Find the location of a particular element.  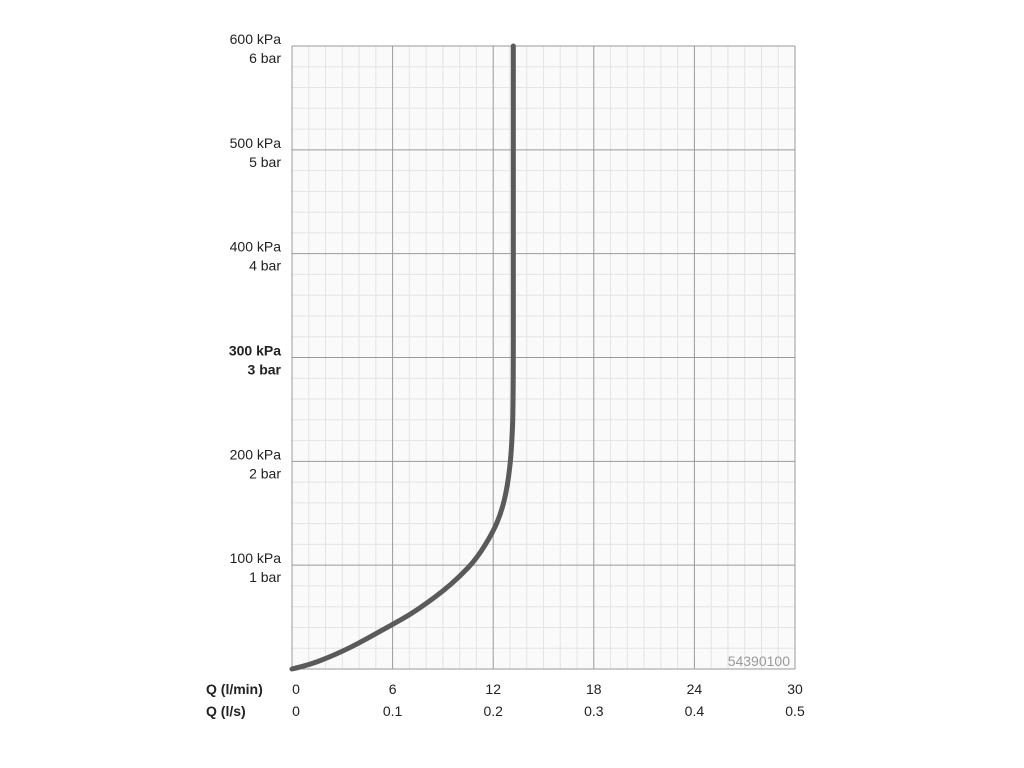

x-tick-label-lmin: 30 is located at coordinates (795, 689).